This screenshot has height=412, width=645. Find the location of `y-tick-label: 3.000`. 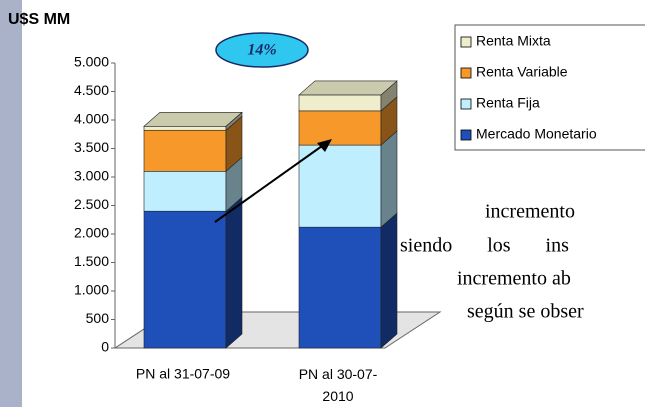

y-tick-label: 3.000 is located at coordinates (91, 176).